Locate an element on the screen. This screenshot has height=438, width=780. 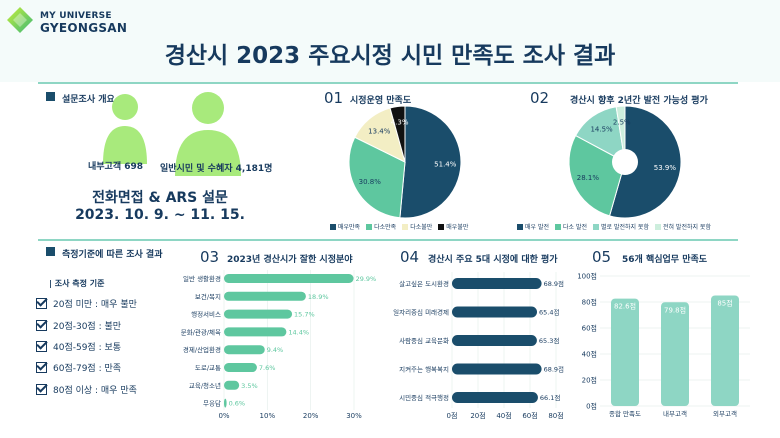
chart-title: 2023년 경산시가 잘한 시정분야 is located at coordinates (290, 260).